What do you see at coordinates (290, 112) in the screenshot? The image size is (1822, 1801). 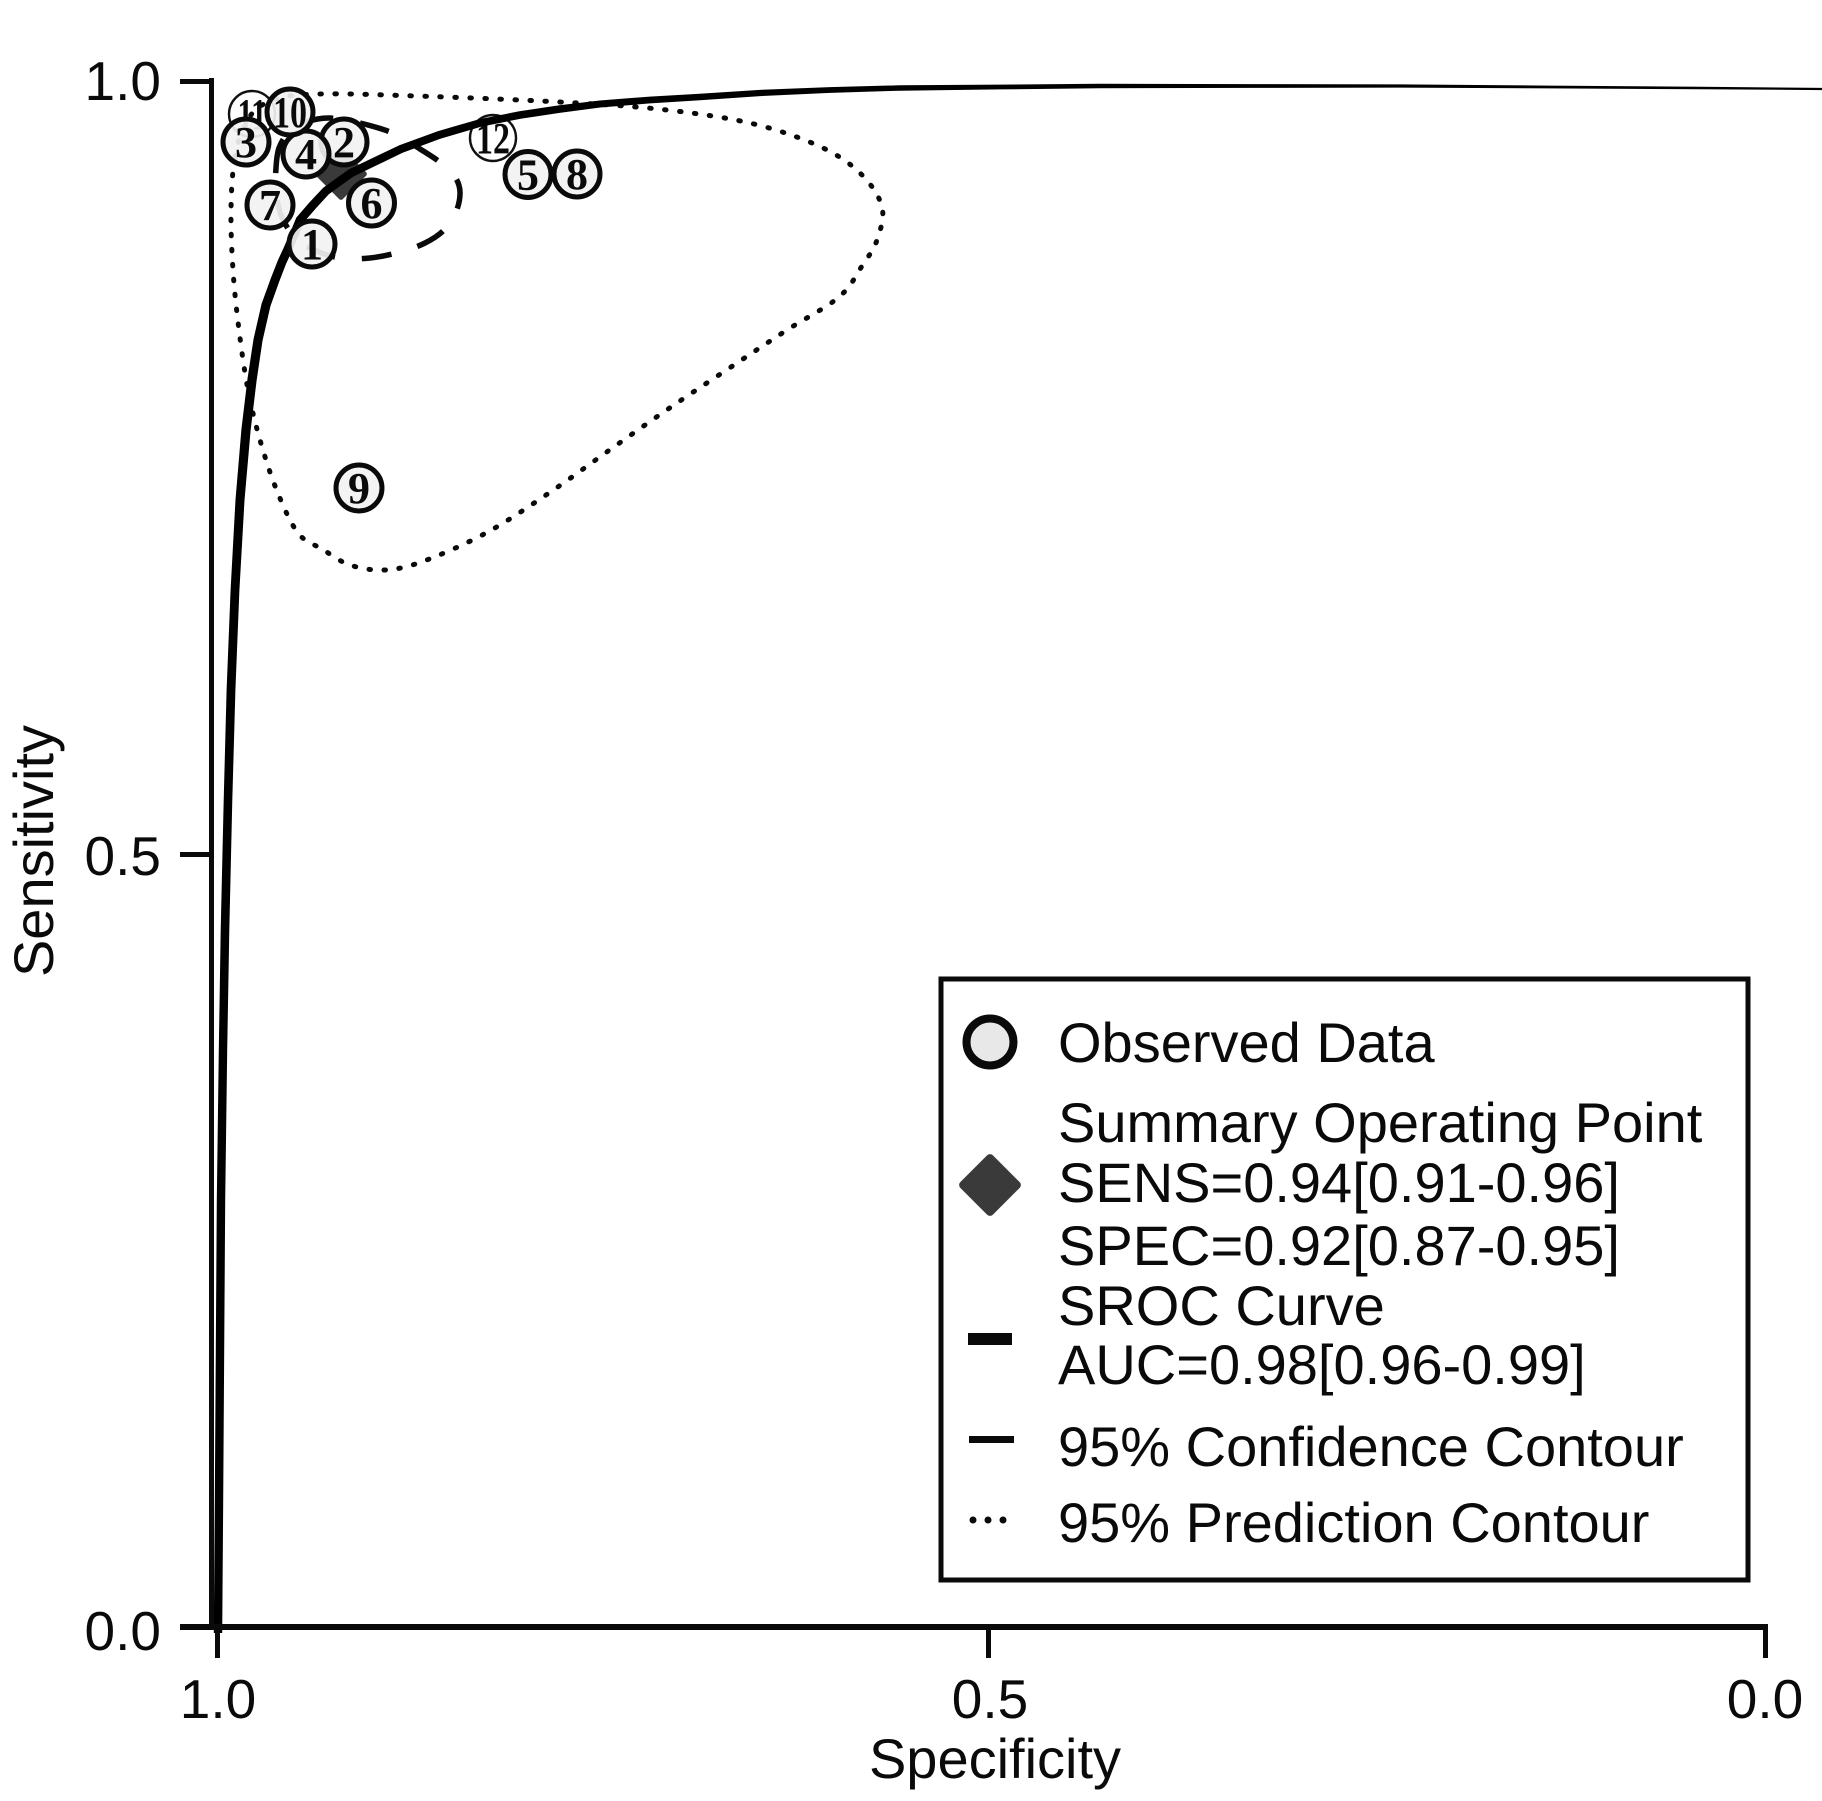 I see `svg-text: 10` at bounding box center [290, 112].